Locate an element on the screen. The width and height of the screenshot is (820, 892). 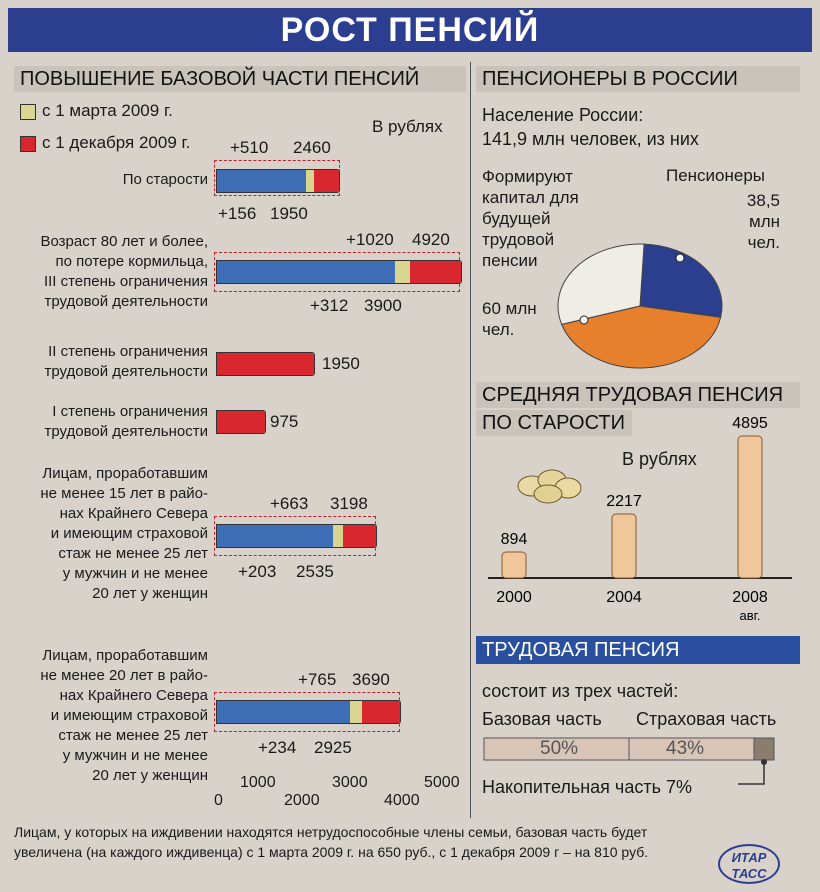
row1-bar-base is located at coordinates (261, 181).